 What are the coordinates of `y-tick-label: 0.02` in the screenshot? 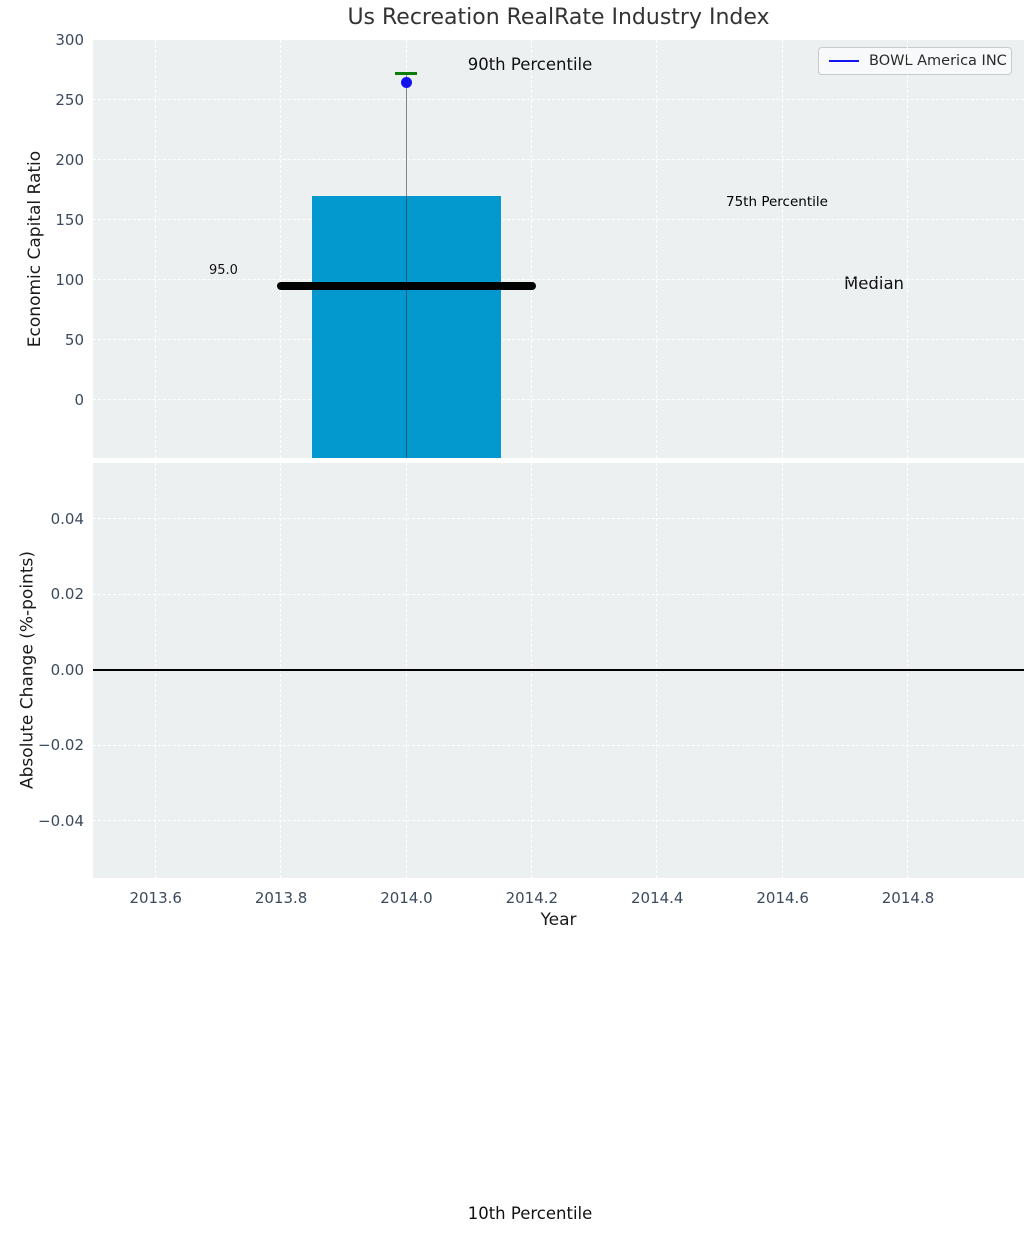 It's located at (67, 594).